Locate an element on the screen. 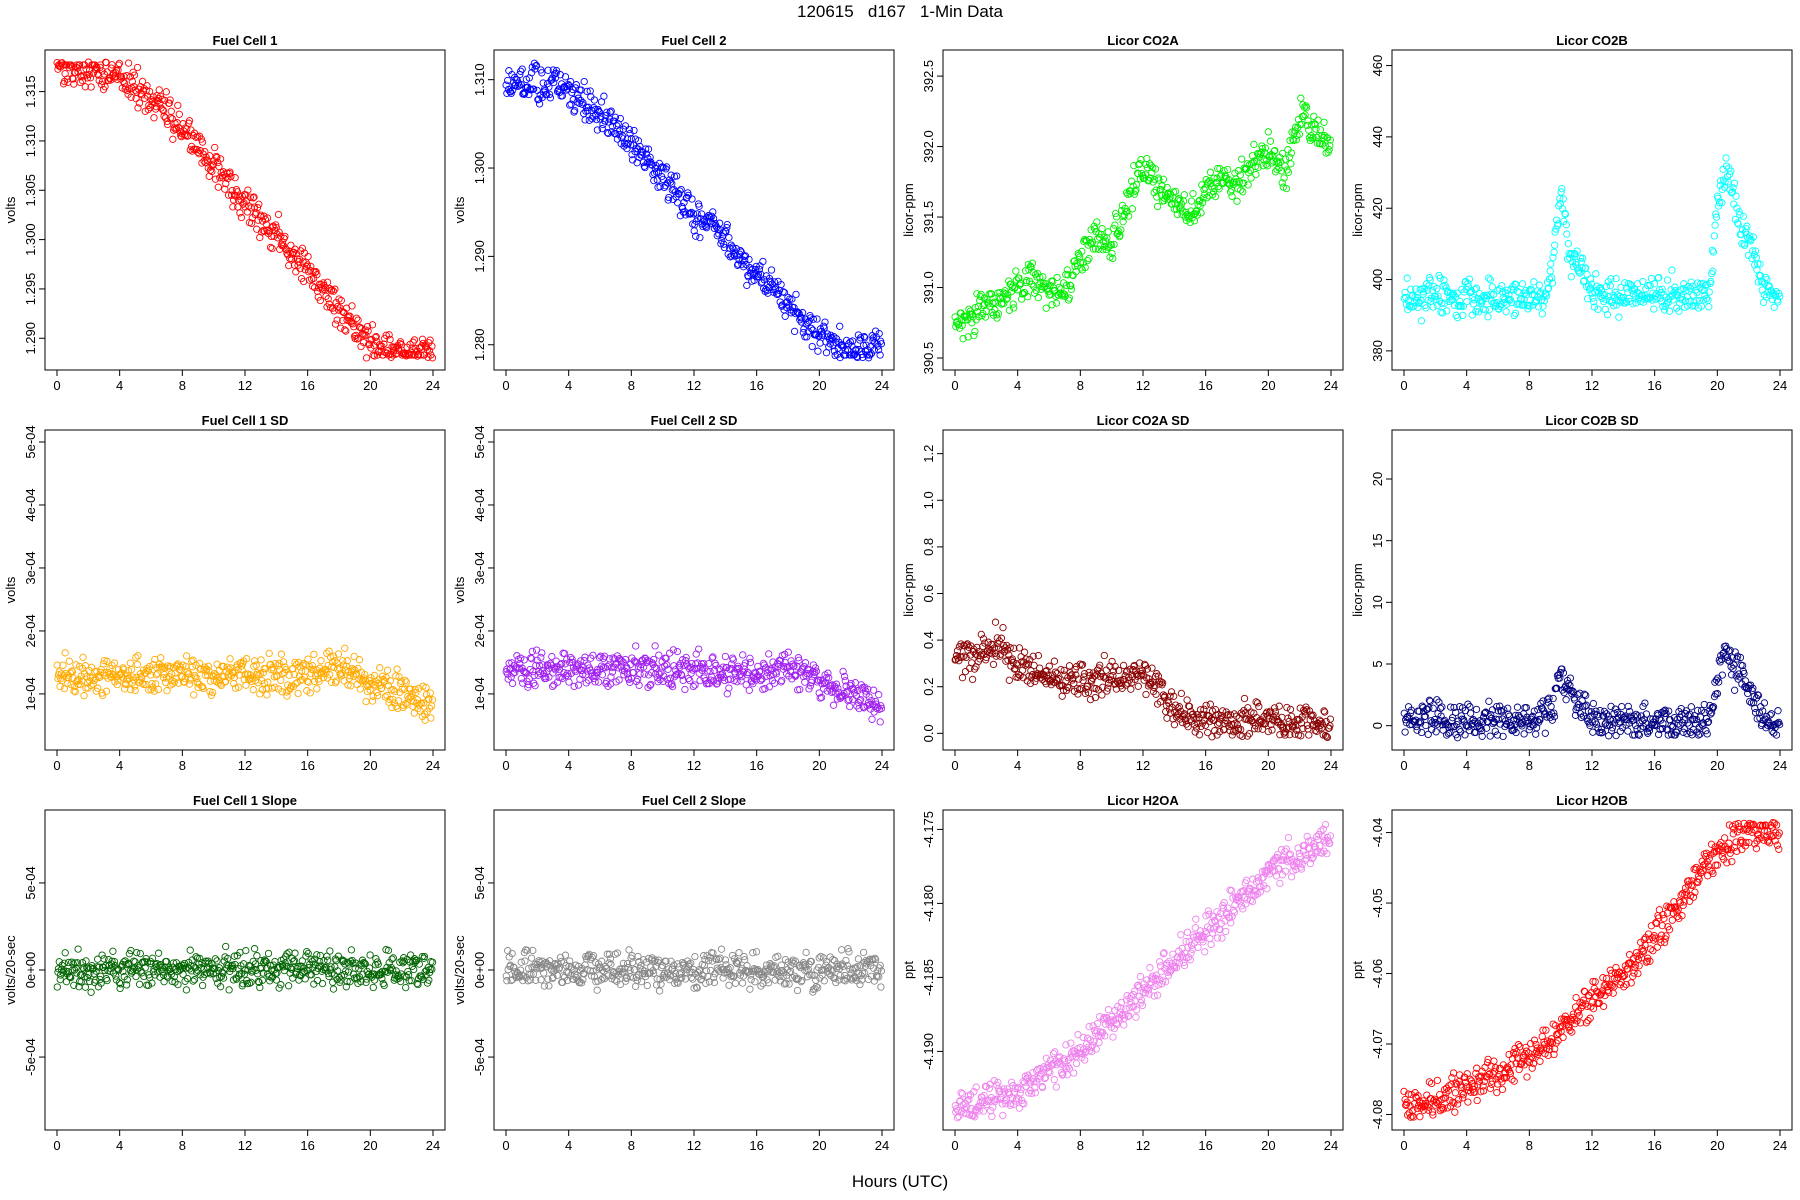 The height and width of the screenshot is (1200, 1800). x-tick-label: 12 is located at coordinates (245, 385).